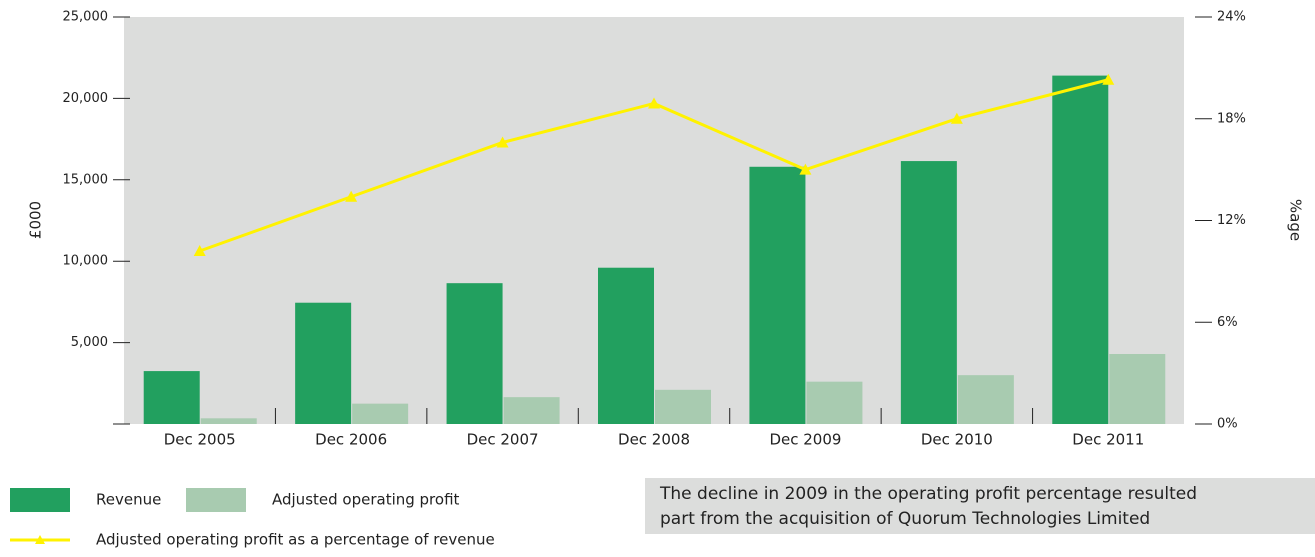 The width and height of the screenshot is (1315, 557). I want to click on legend-label: Adjusted operating profit, so click(366, 500).